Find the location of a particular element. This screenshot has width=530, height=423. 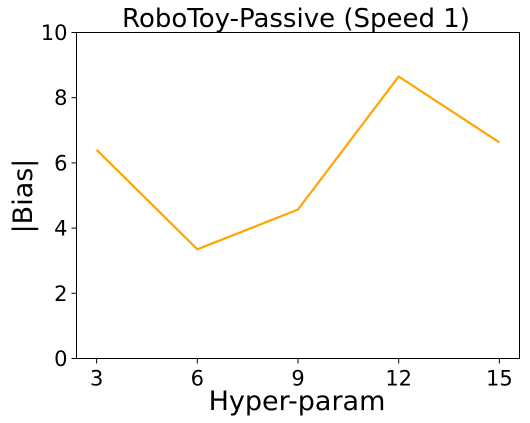

chart-title: RoboToy-Passive (Speed 1) is located at coordinates (296, 19).